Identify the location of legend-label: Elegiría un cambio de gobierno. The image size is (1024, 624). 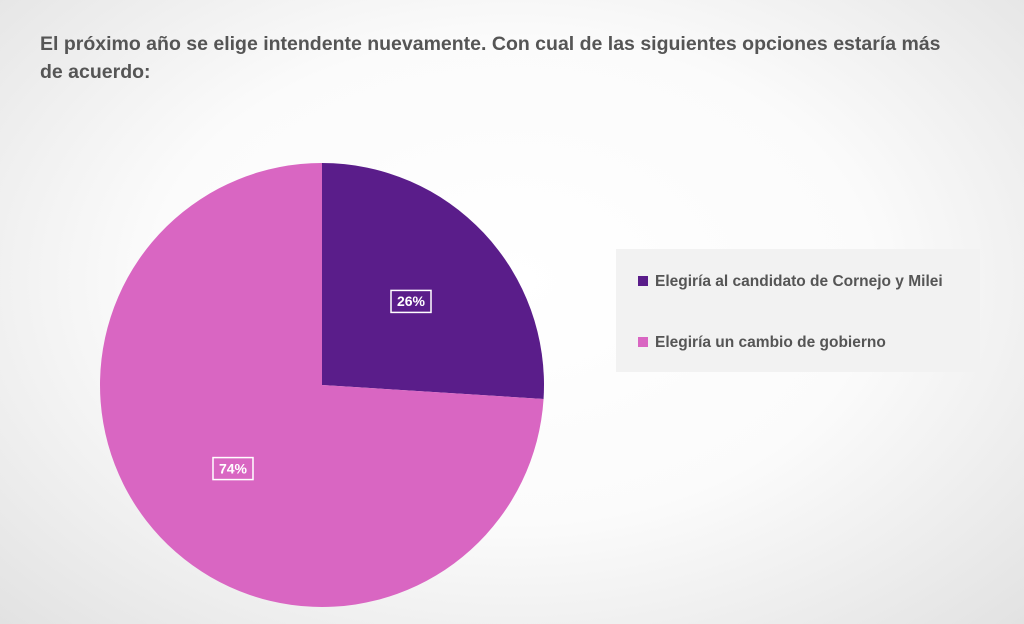
(770, 342).